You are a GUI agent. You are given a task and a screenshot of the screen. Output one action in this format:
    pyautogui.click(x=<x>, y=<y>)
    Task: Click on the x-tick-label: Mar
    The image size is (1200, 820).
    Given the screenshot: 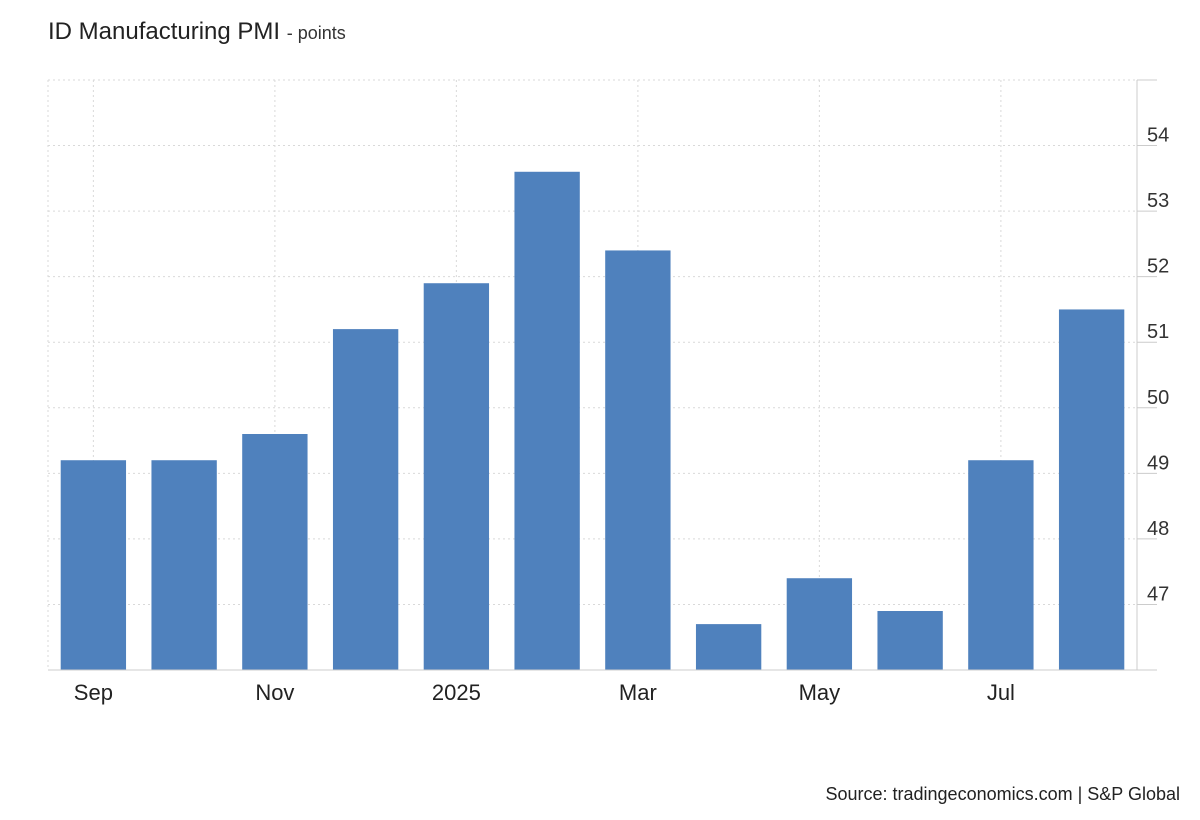 What is the action you would take?
    pyautogui.click(x=638, y=692)
    